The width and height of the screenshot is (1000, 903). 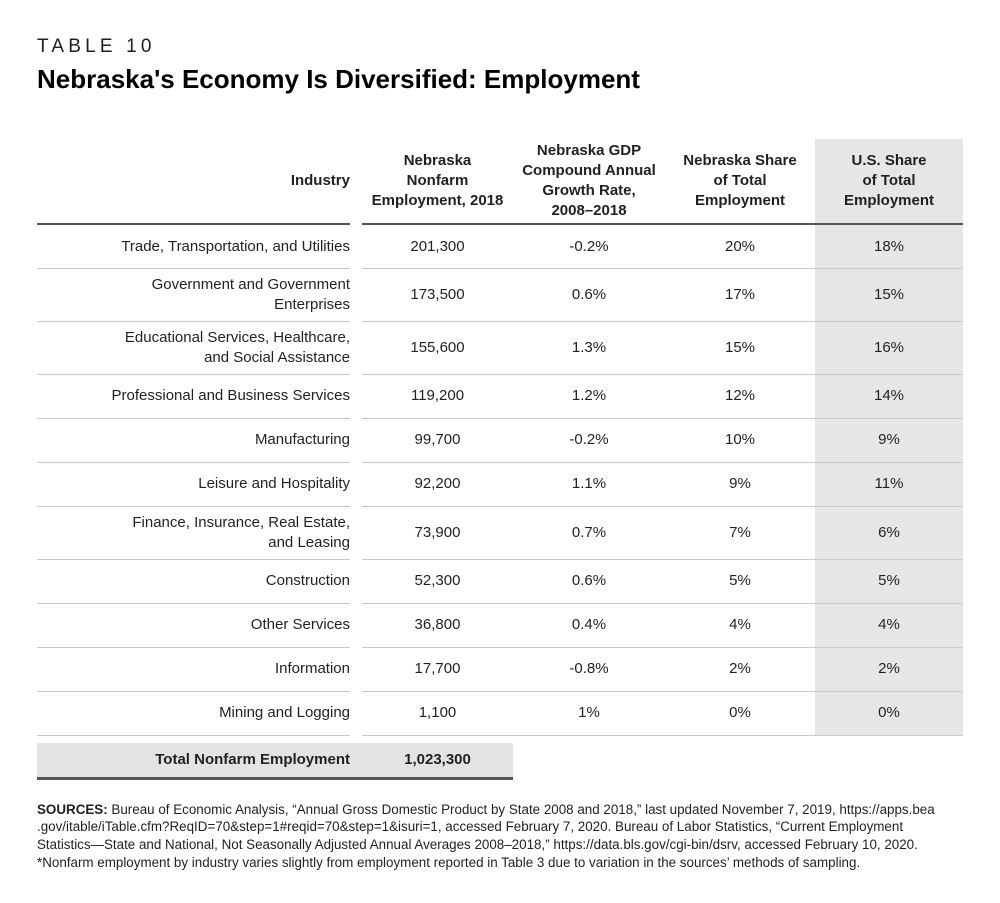 I want to click on text-line: 2%, so click(x=740, y=669).